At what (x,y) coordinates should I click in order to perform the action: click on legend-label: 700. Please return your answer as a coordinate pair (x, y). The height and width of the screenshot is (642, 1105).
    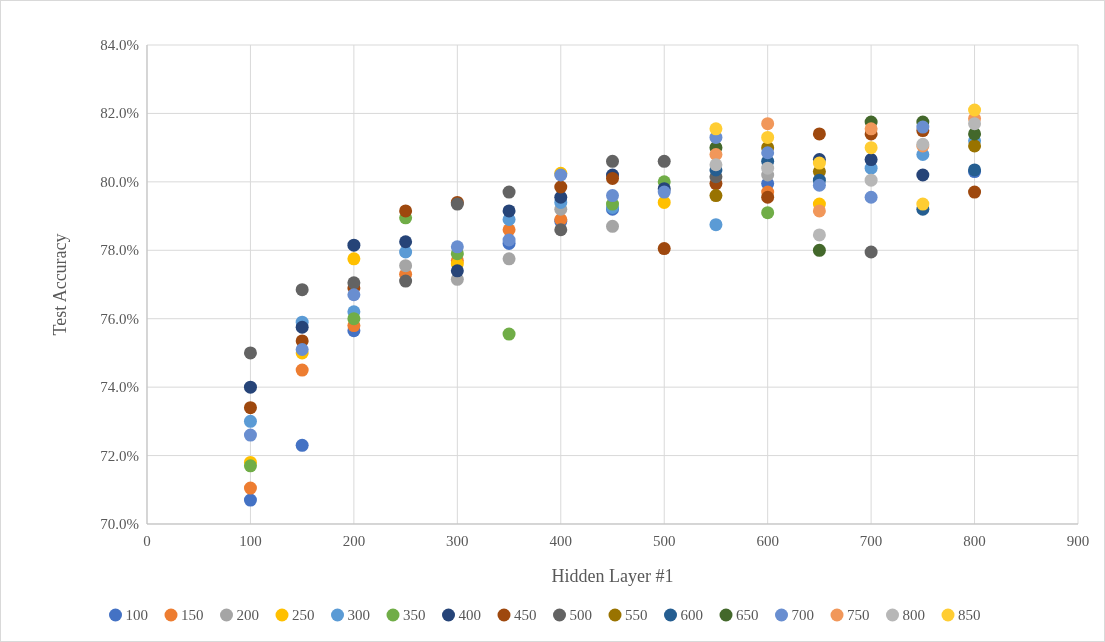
    Looking at the image, I should click on (802, 615).